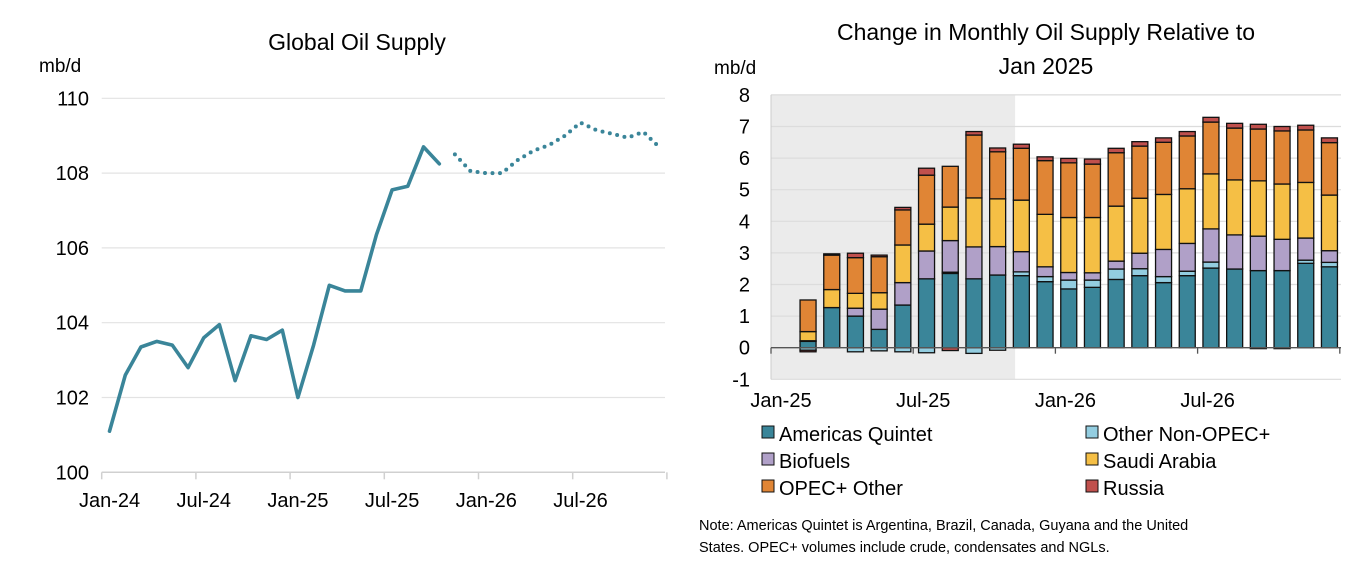 The image size is (1362, 576). I want to click on y-tick-label: 0, so click(744, 349).